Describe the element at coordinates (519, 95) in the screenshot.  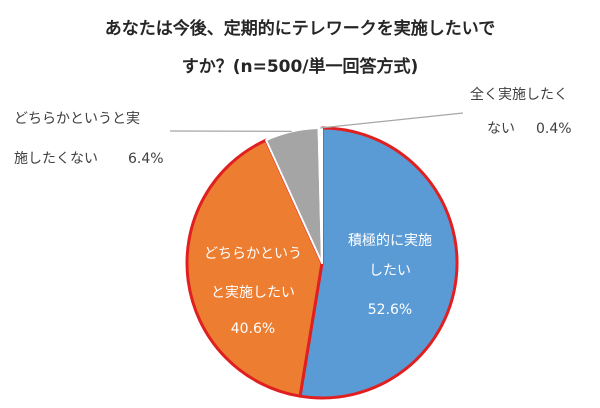
I see `slice-label-no-line1: 全く実施したく` at that location.